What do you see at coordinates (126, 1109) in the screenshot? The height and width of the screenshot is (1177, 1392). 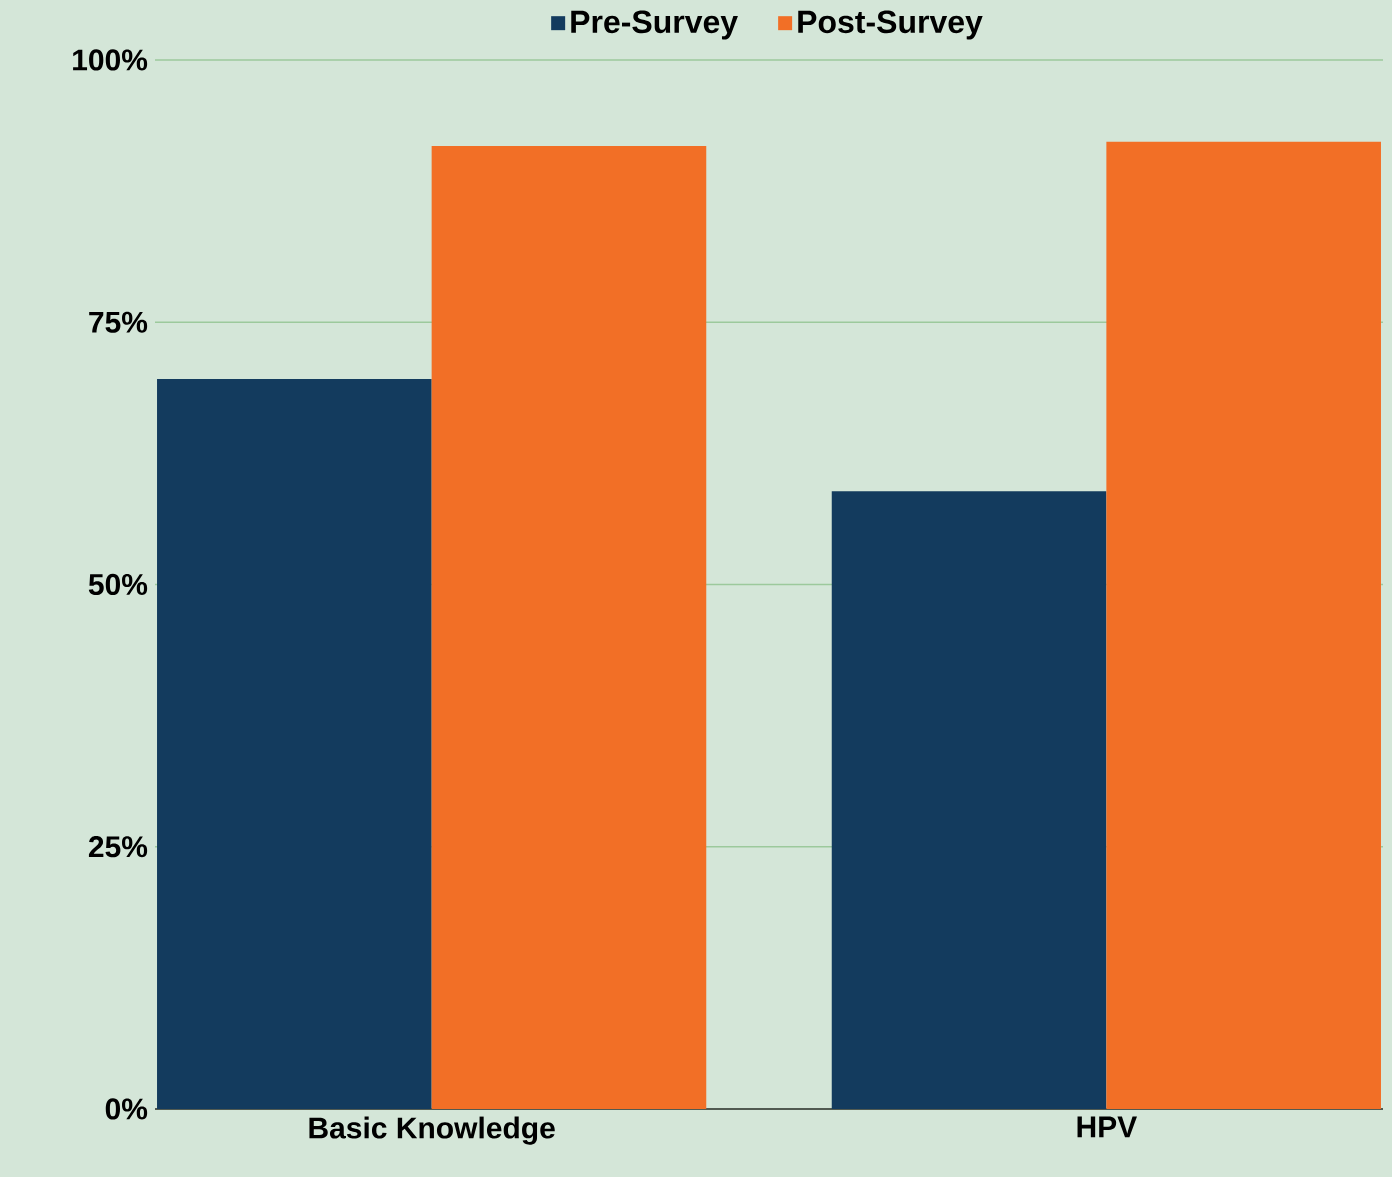 I see `y-tick-label: 0%` at bounding box center [126, 1109].